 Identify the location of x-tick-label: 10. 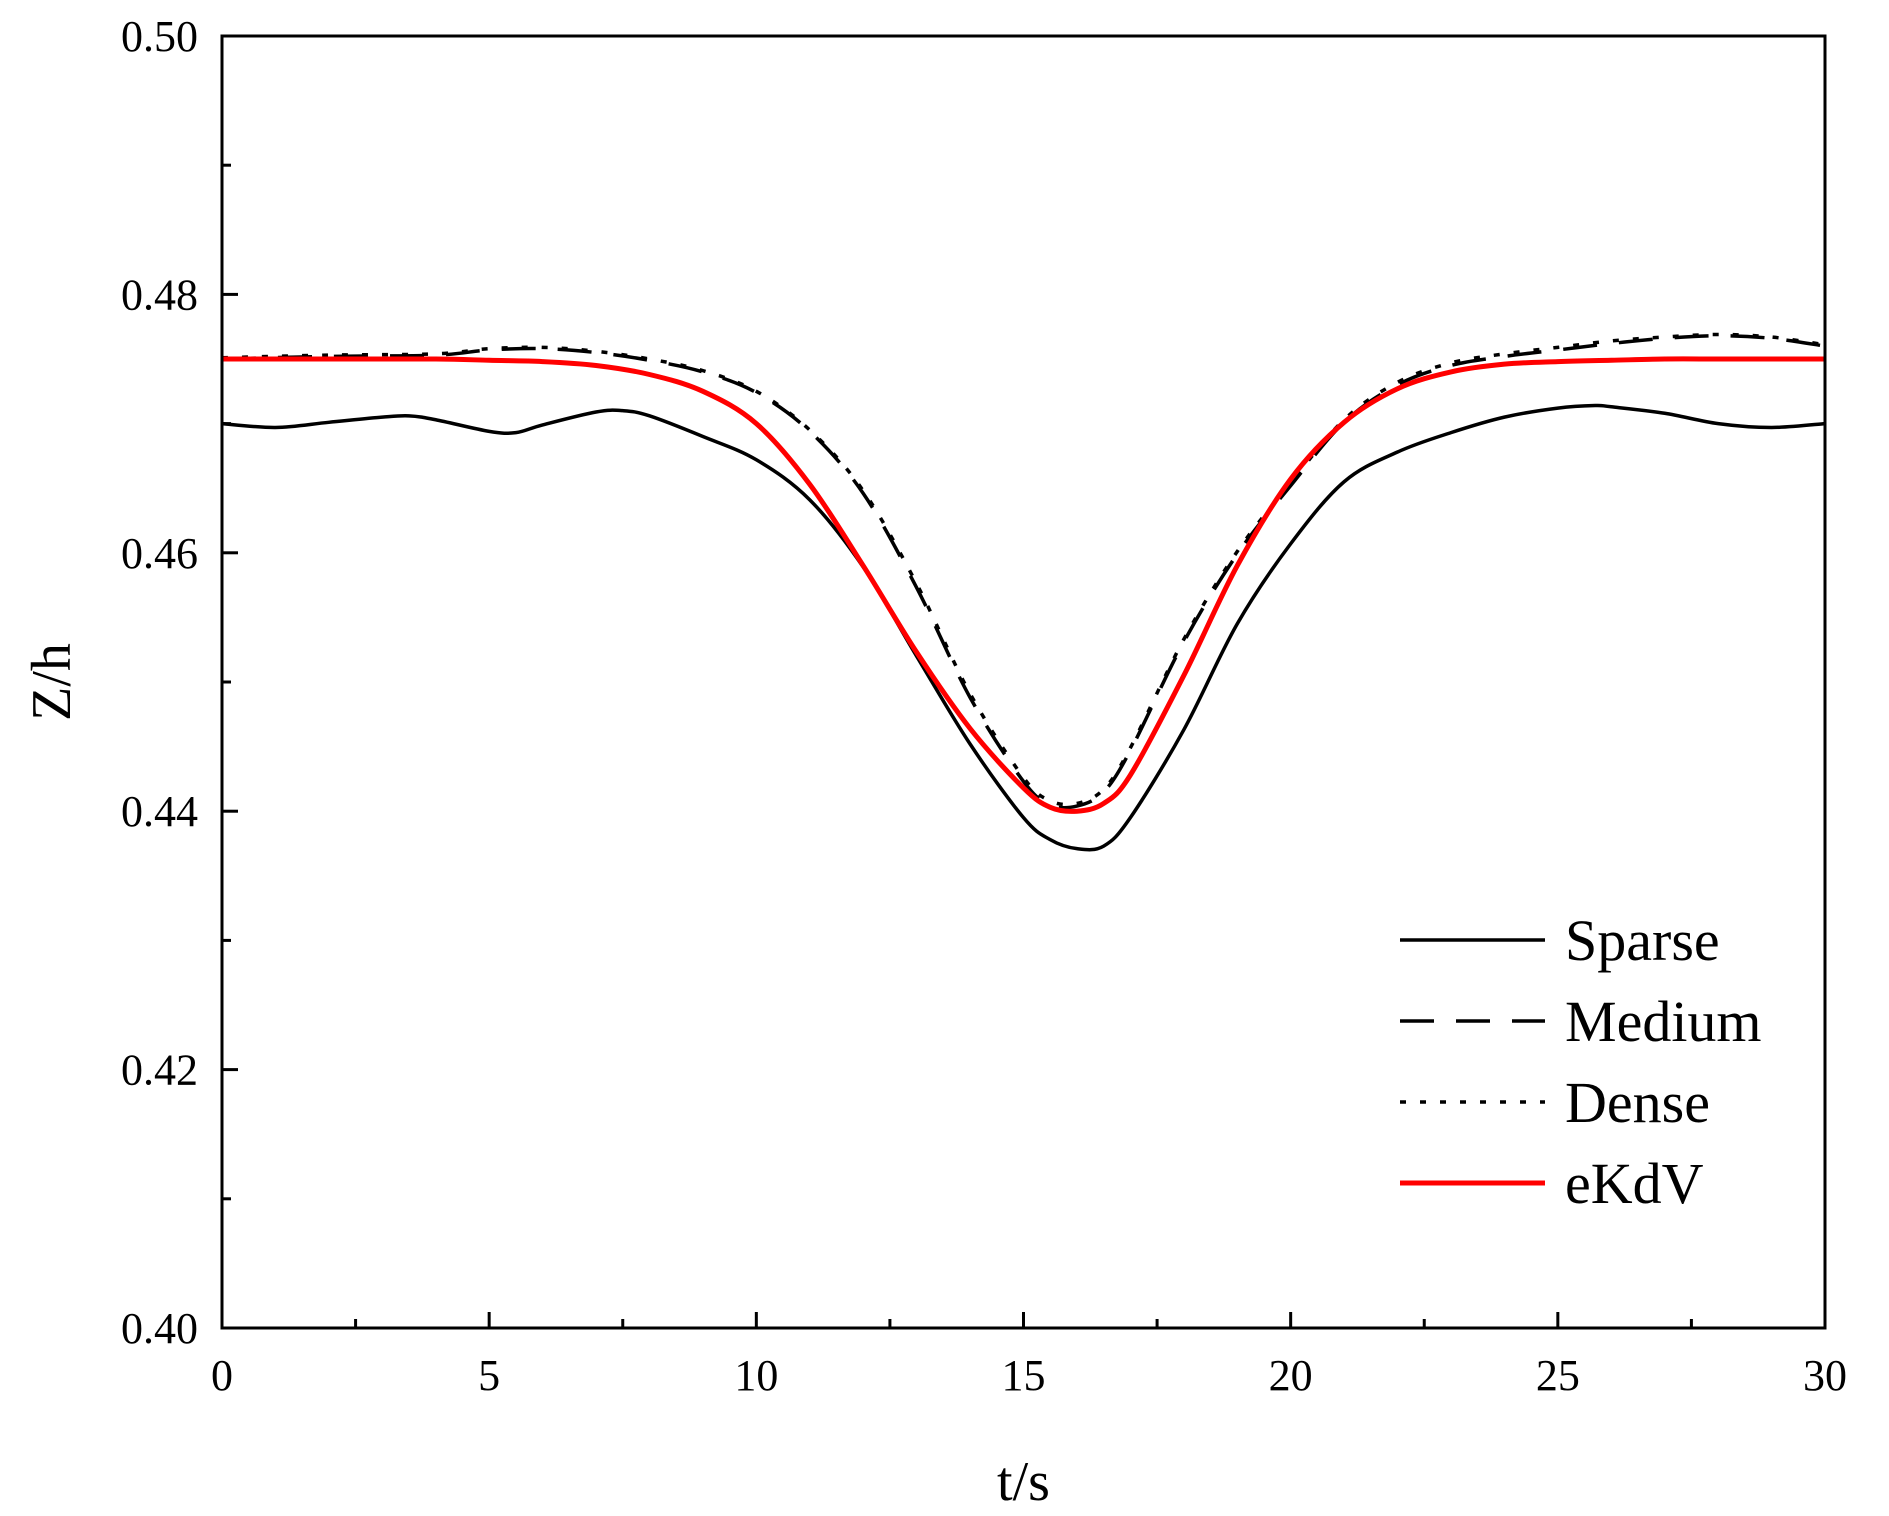
(756, 1375).